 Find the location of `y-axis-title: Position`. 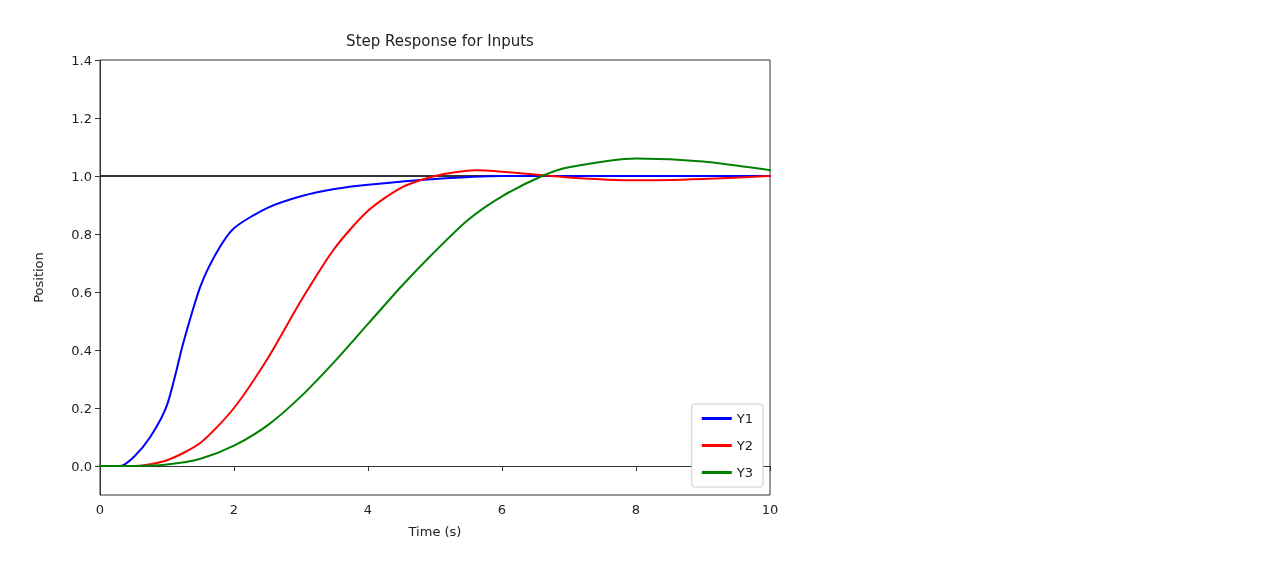

y-axis-title: Position is located at coordinates (38, 277).